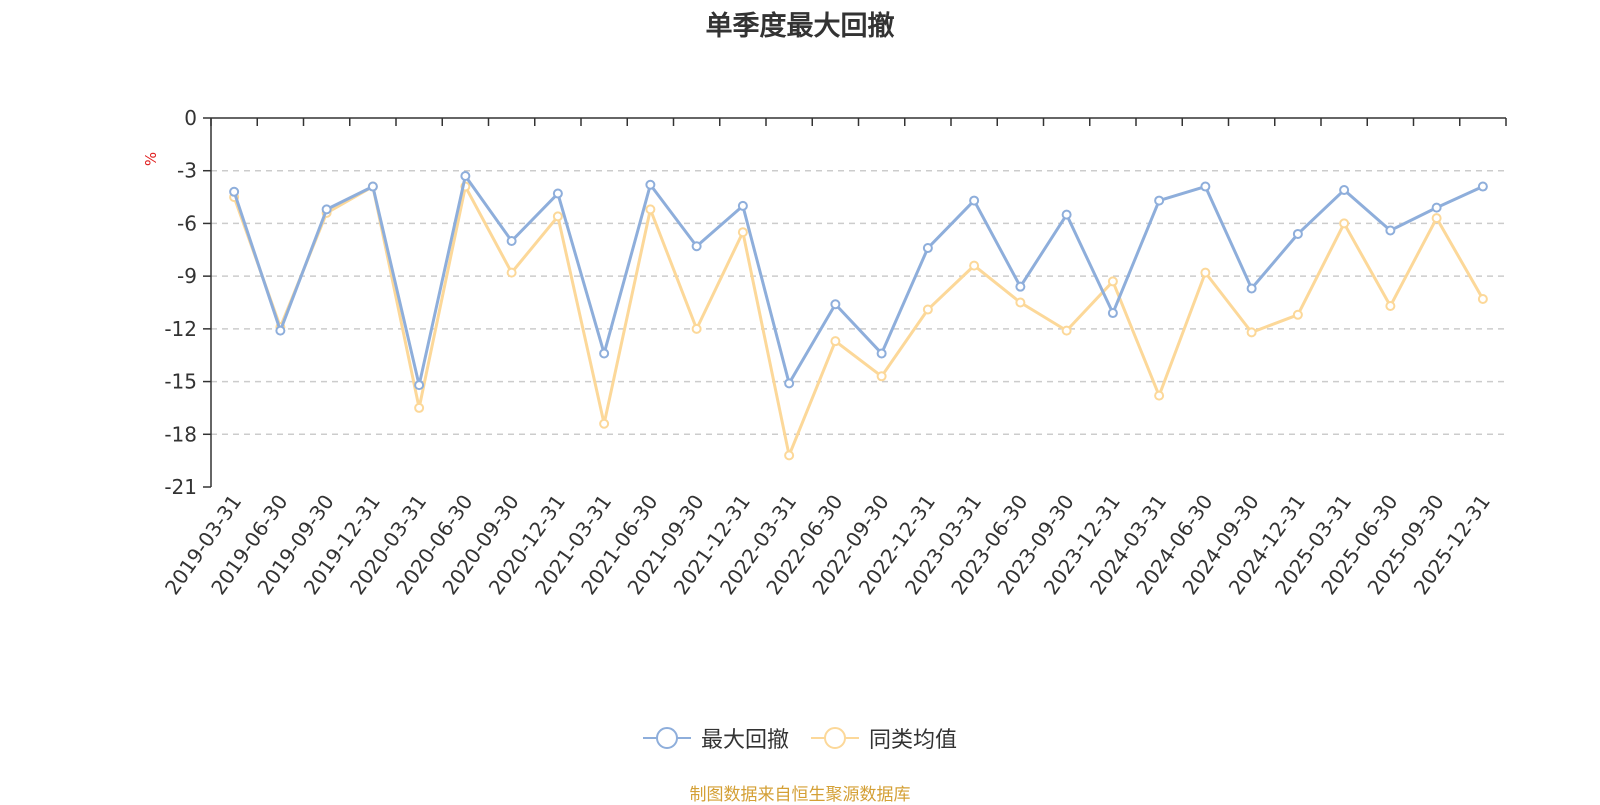  What do you see at coordinates (800, 26) in the screenshot?
I see `chart-title: 单季度最大回撤` at bounding box center [800, 26].